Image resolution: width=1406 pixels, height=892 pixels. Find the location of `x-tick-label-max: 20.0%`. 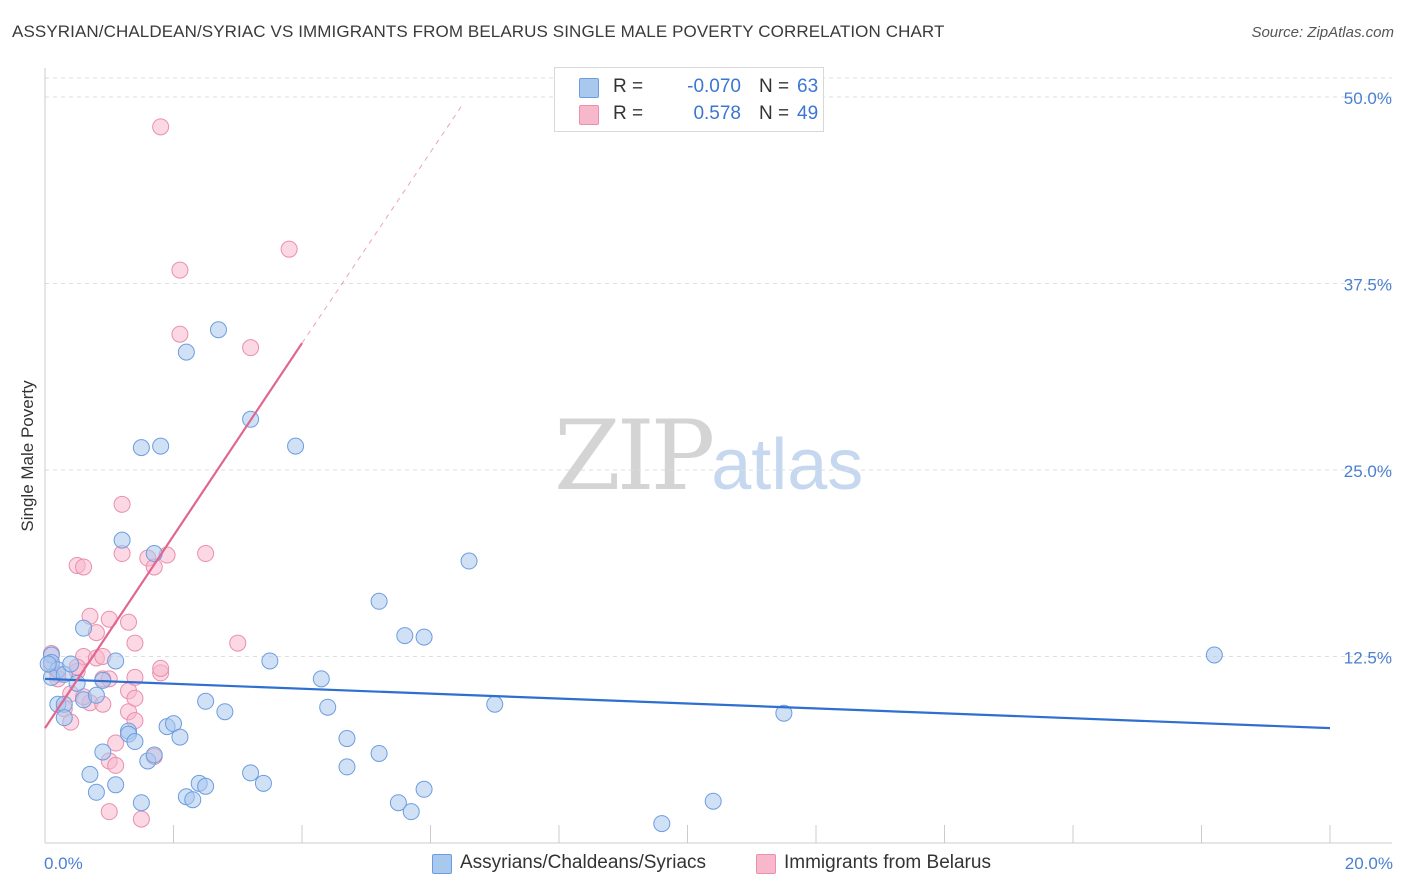

x-tick-label-max: 20.0% is located at coordinates (1369, 863).